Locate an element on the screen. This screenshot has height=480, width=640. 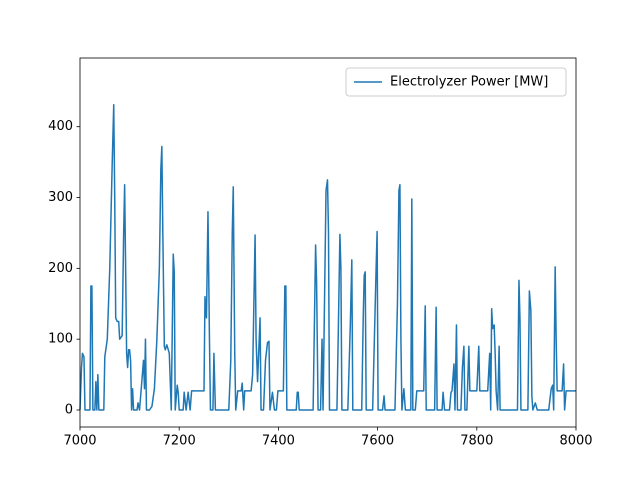
y-tick-label: 100 is located at coordinates (60, 339).